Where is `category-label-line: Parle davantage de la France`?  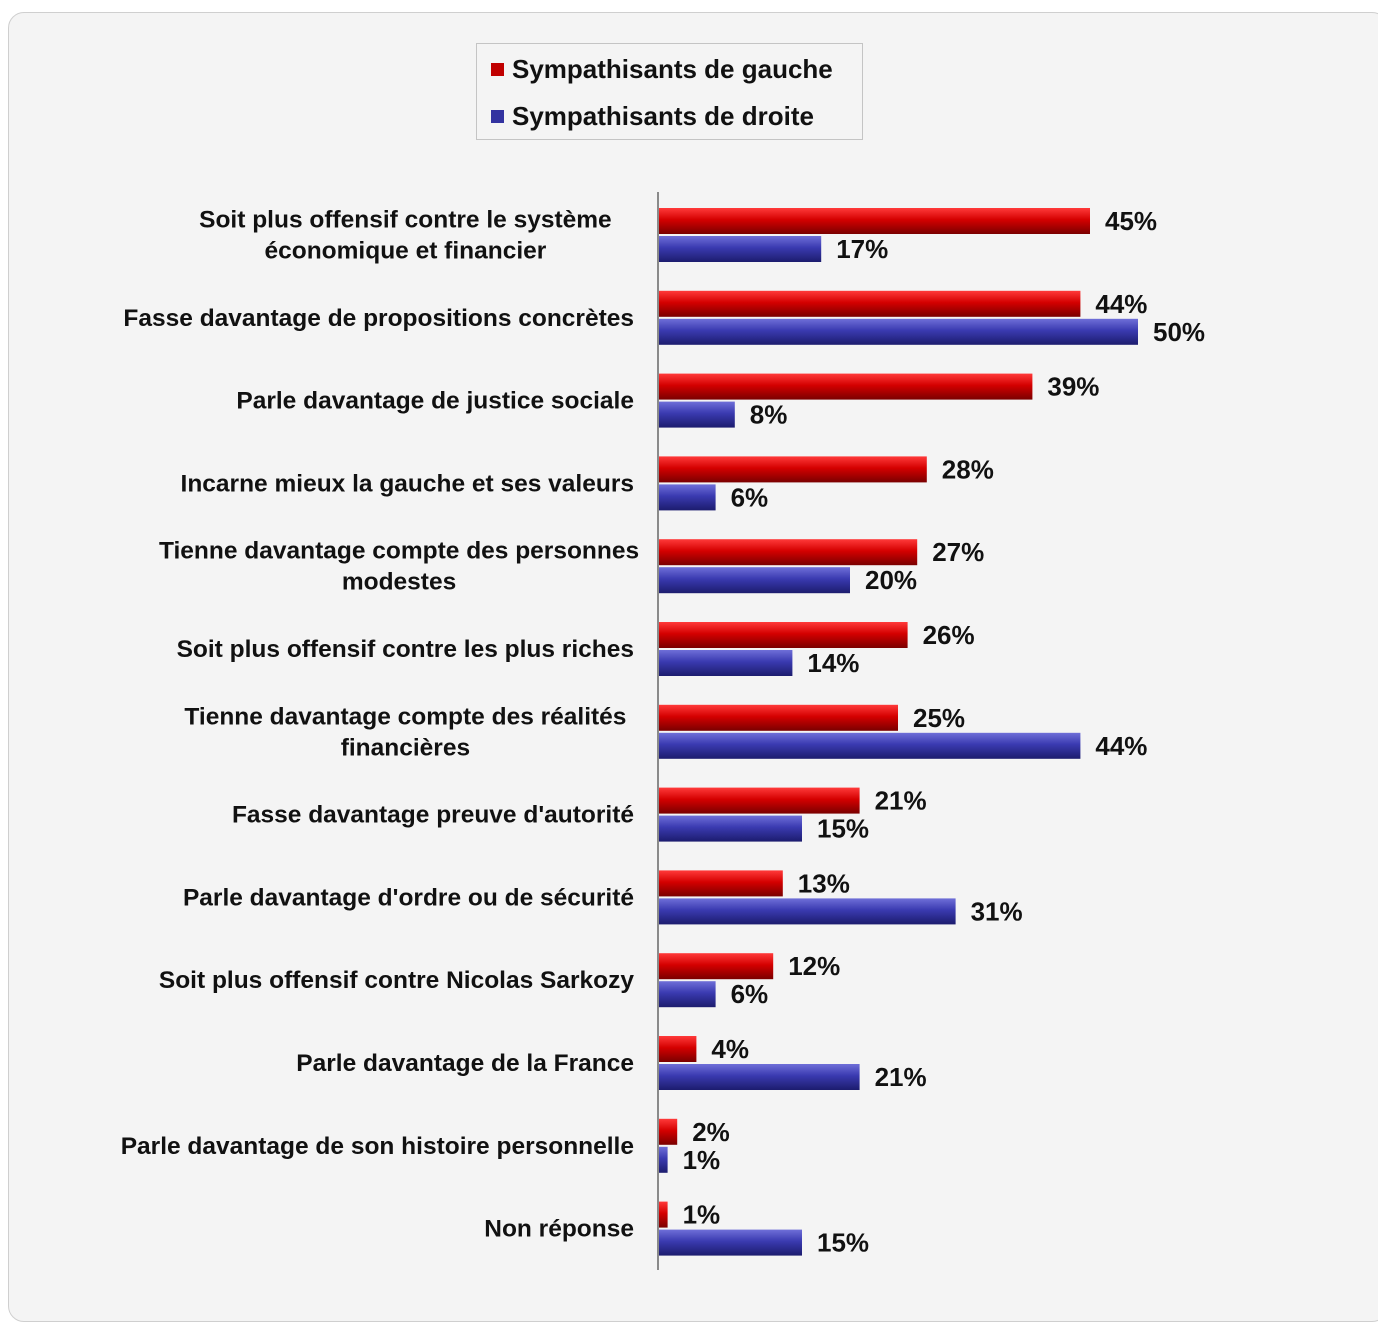 category-label-line: Parle davantage de la France is located at coordinates (465, 1063).